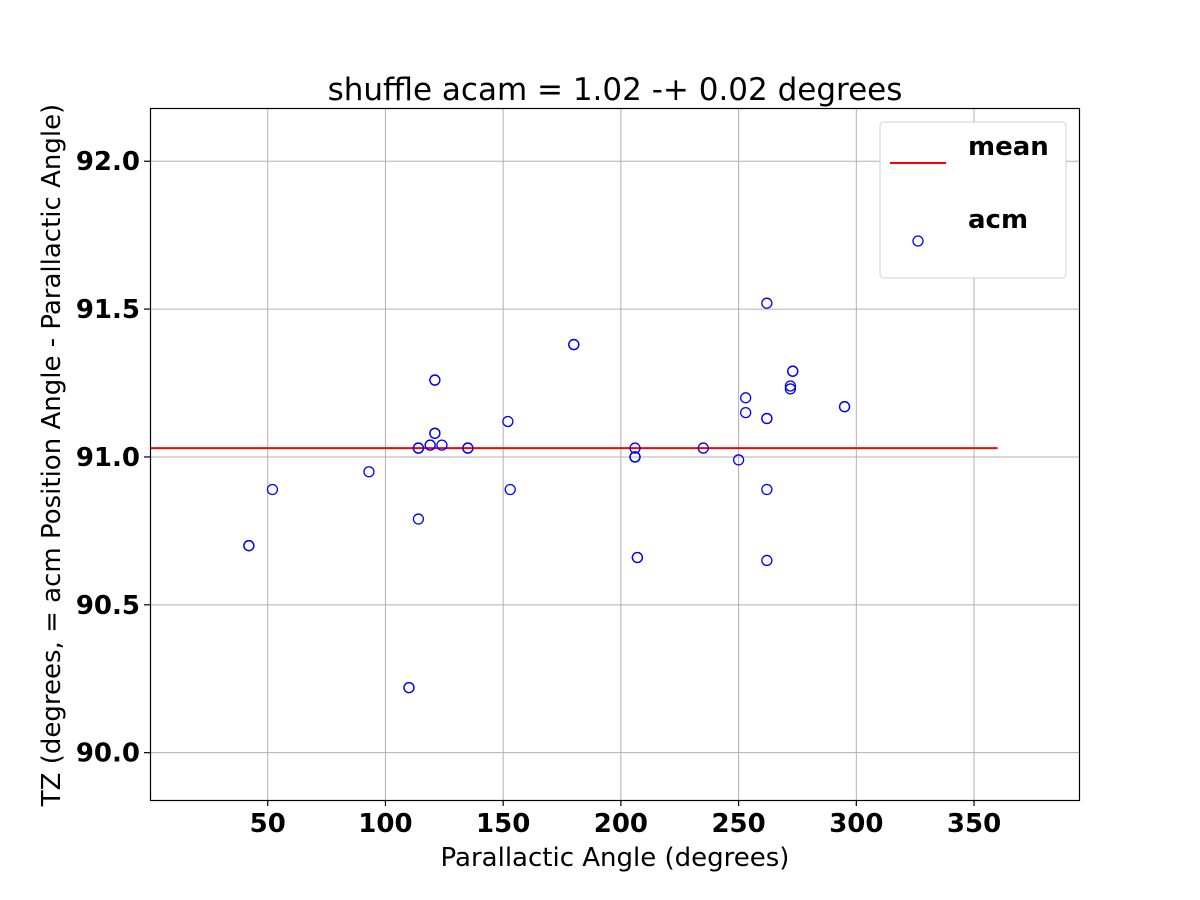  Describe the element at coordinates (998, 220) in the screenshot. I see `legend-acm-label: acm` at that location.